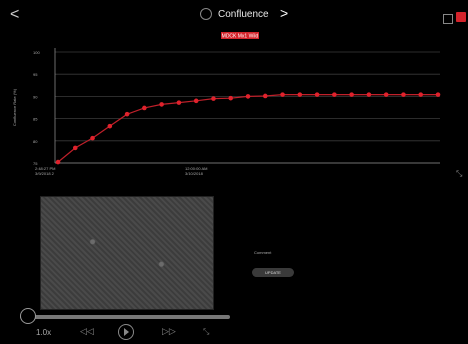 The image size is (468, 344). I want to click on play-button, so click(126, 332).